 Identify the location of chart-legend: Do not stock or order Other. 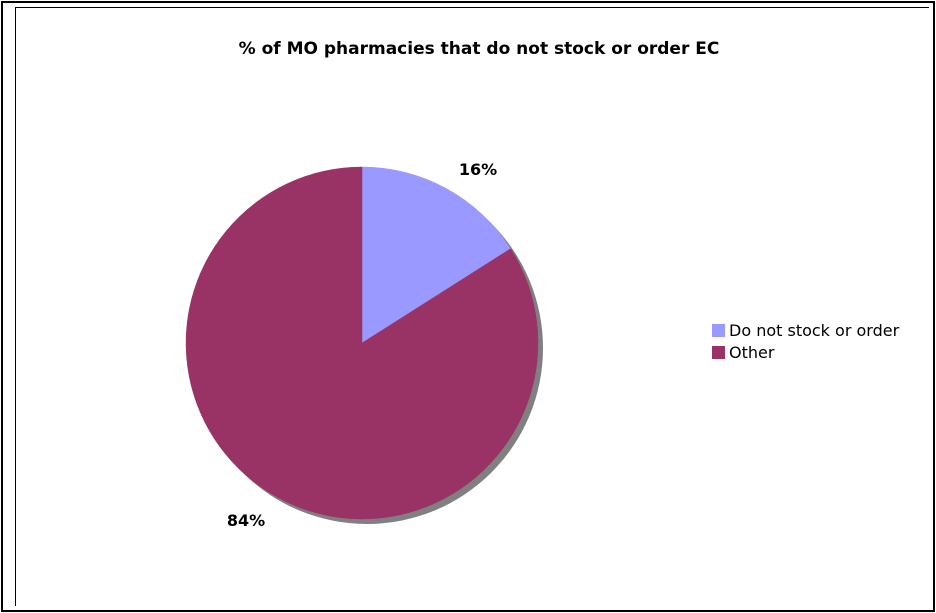
(805, 341).